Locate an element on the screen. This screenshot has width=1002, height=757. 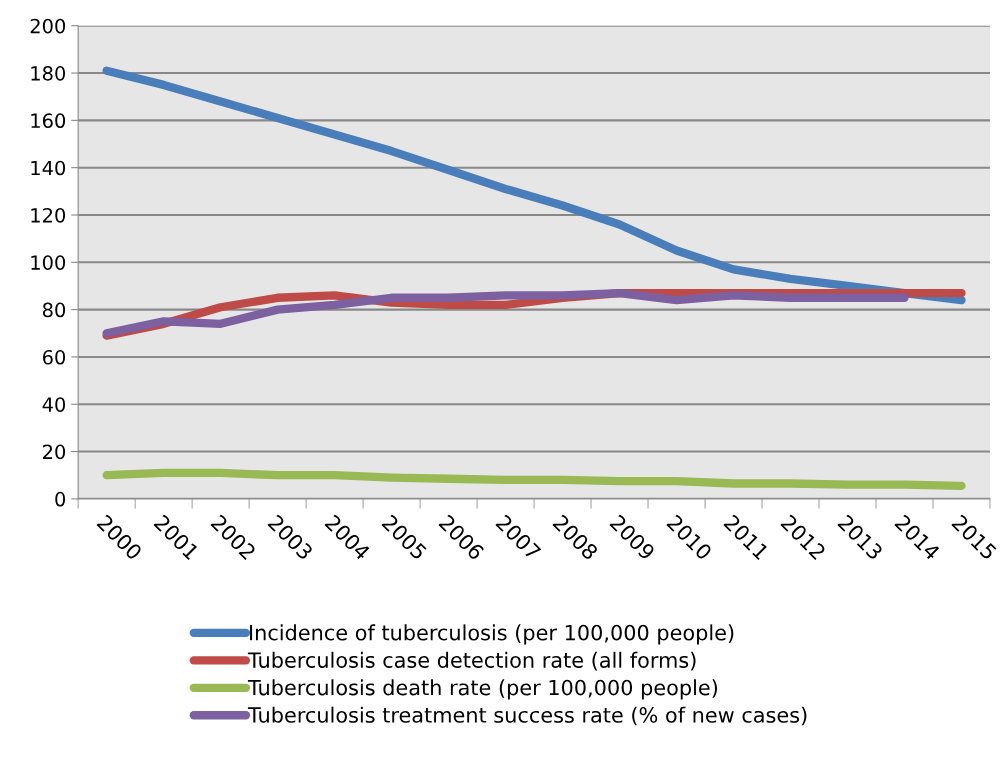
legend-label: Incidence of tuberculosis (per 100,000 people) is located at coordinates (492, 634).